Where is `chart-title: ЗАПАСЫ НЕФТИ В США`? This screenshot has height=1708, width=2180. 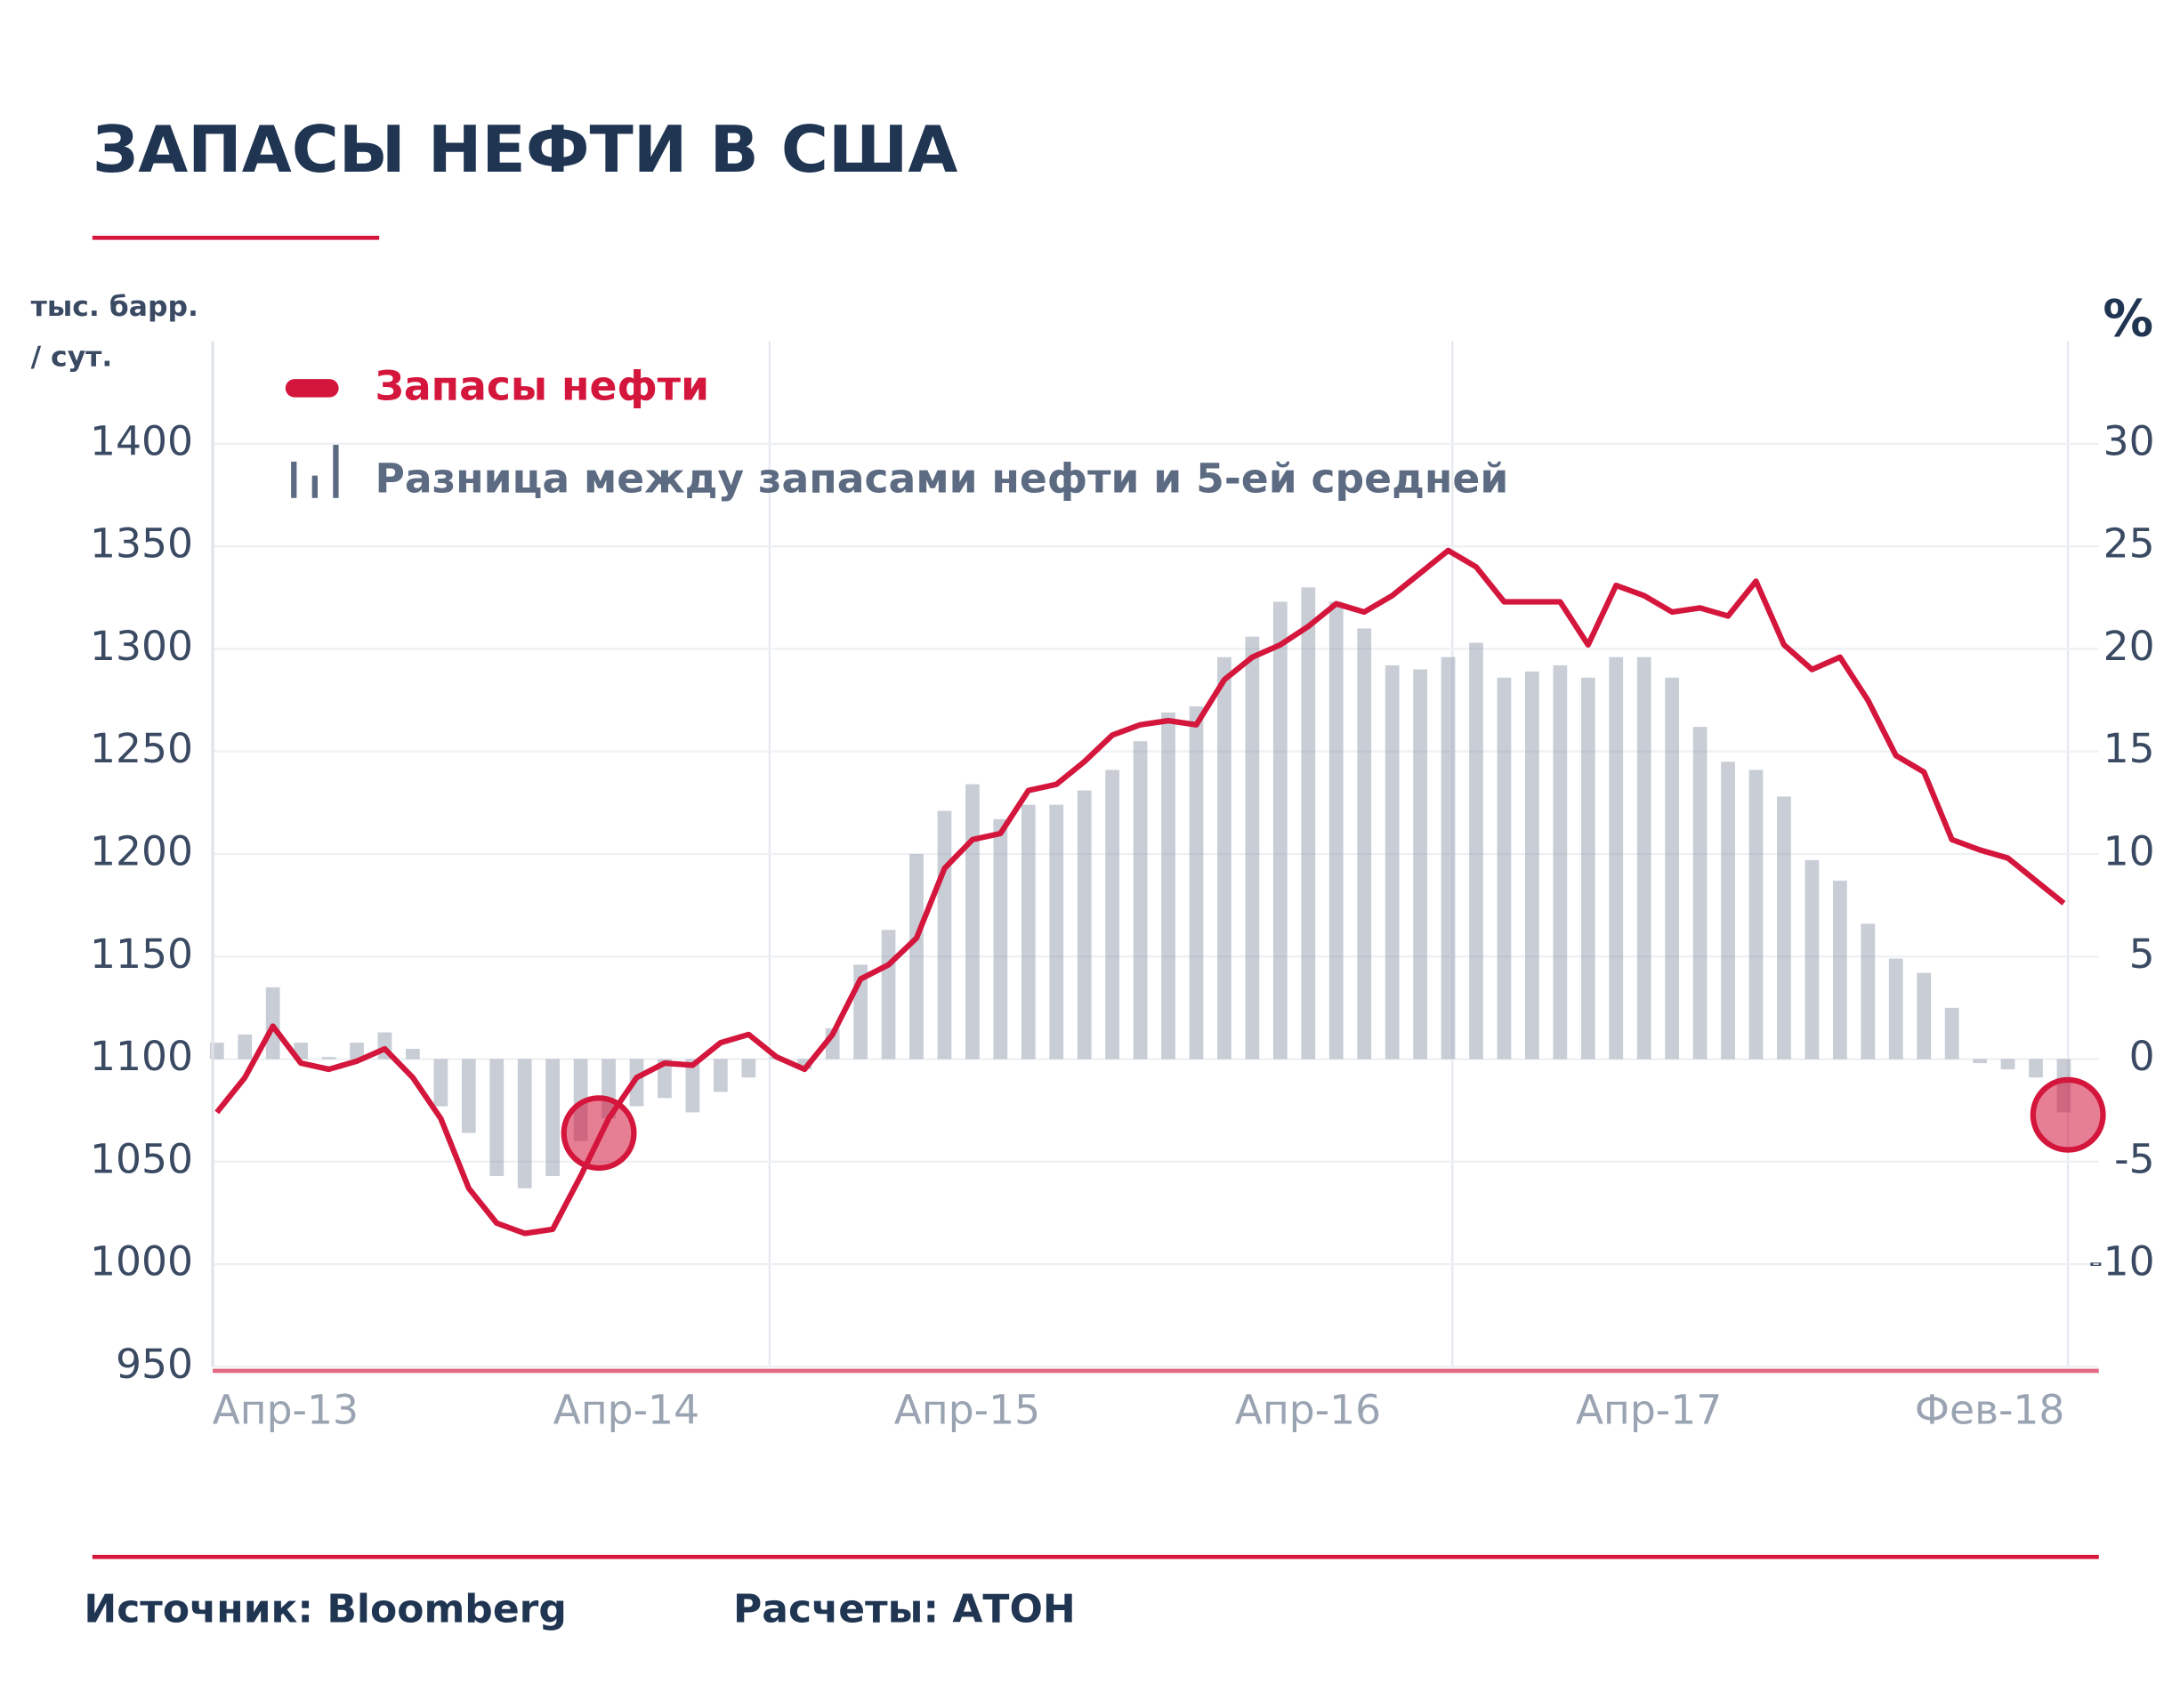 chart-title: ЗАПАСЫ НЕФТИ В США is located at coordinates (525, 150).